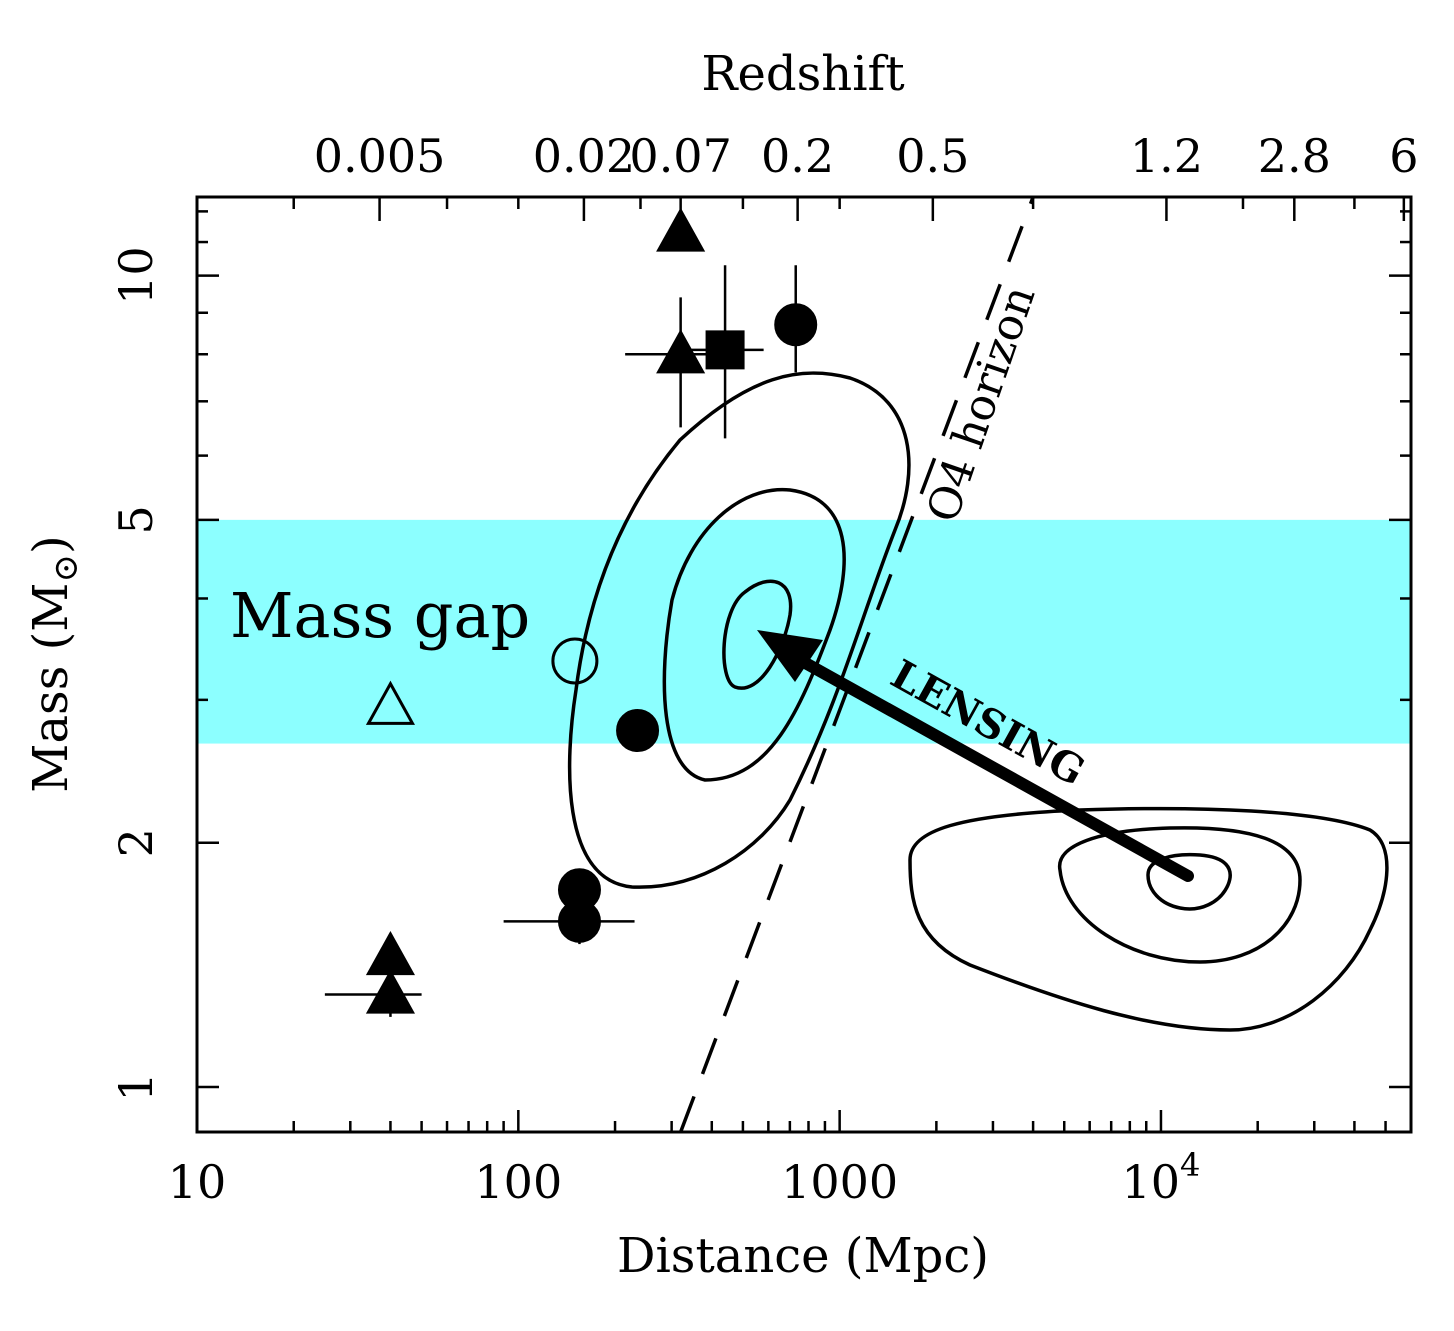 This screenshot has height=1331, width=1454. Describe the element at coordinates (380, 615) in the screenshot. I see `mass-gap-label: Mass gap` at that location.